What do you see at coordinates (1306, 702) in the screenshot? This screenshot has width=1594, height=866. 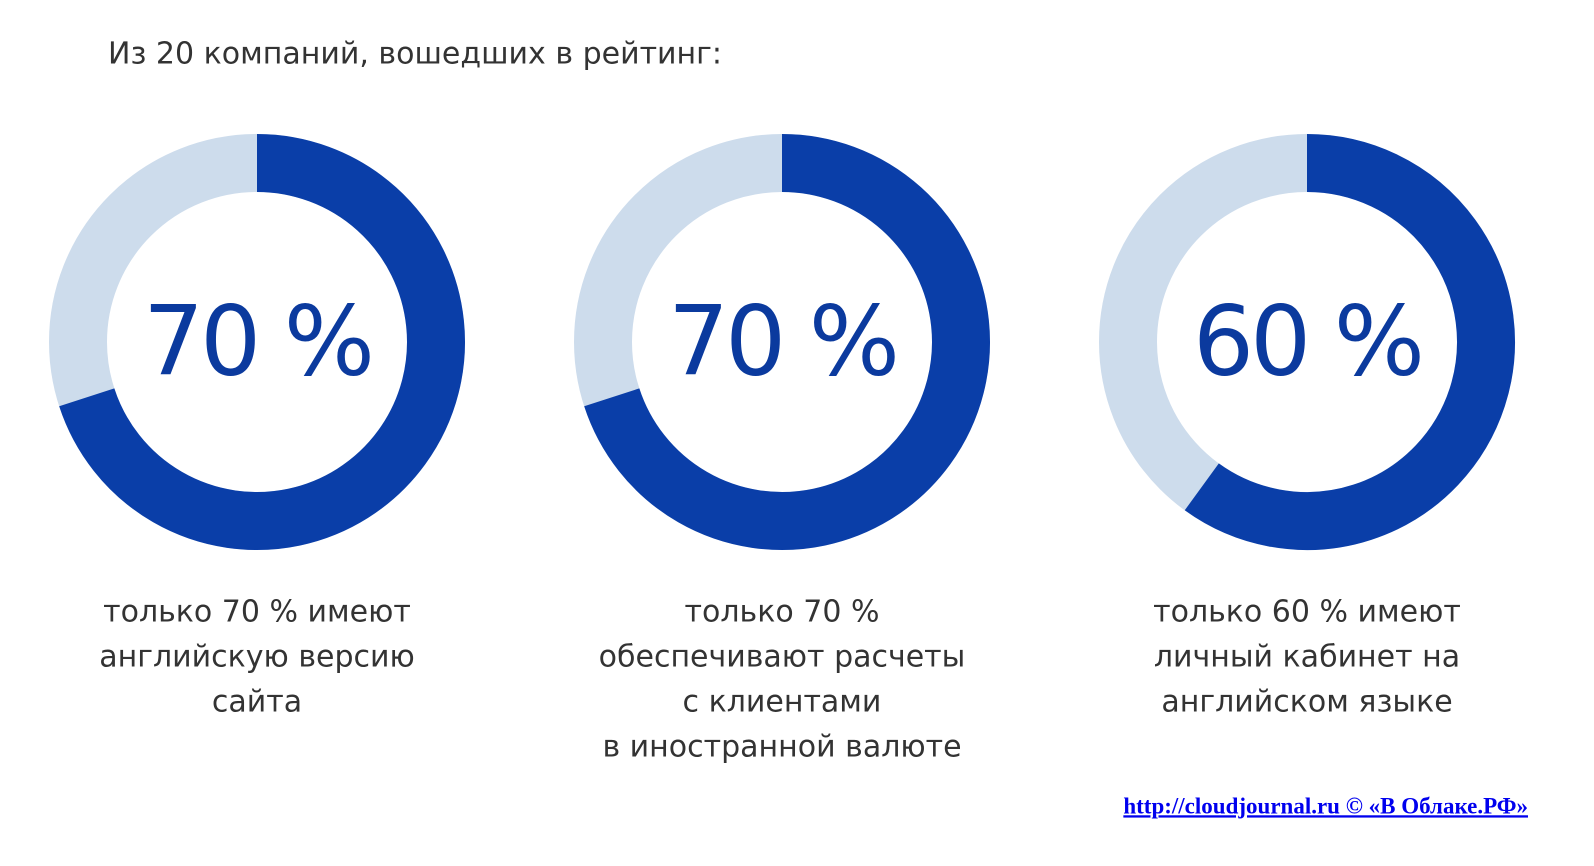 I see `caption-line: английском языке` at bounding box center [1306, 702].